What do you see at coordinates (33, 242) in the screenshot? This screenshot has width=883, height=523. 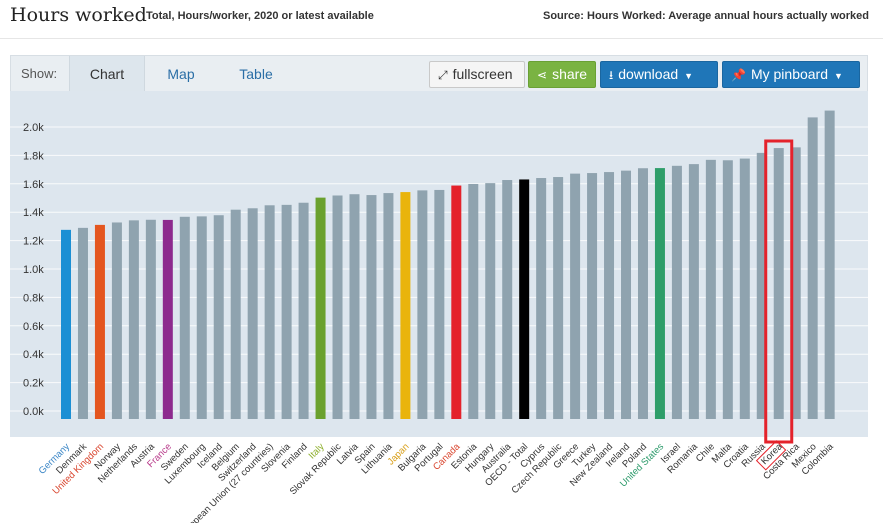 I see `y-tick-label: 1.2k` at bounding box center [33, 242].